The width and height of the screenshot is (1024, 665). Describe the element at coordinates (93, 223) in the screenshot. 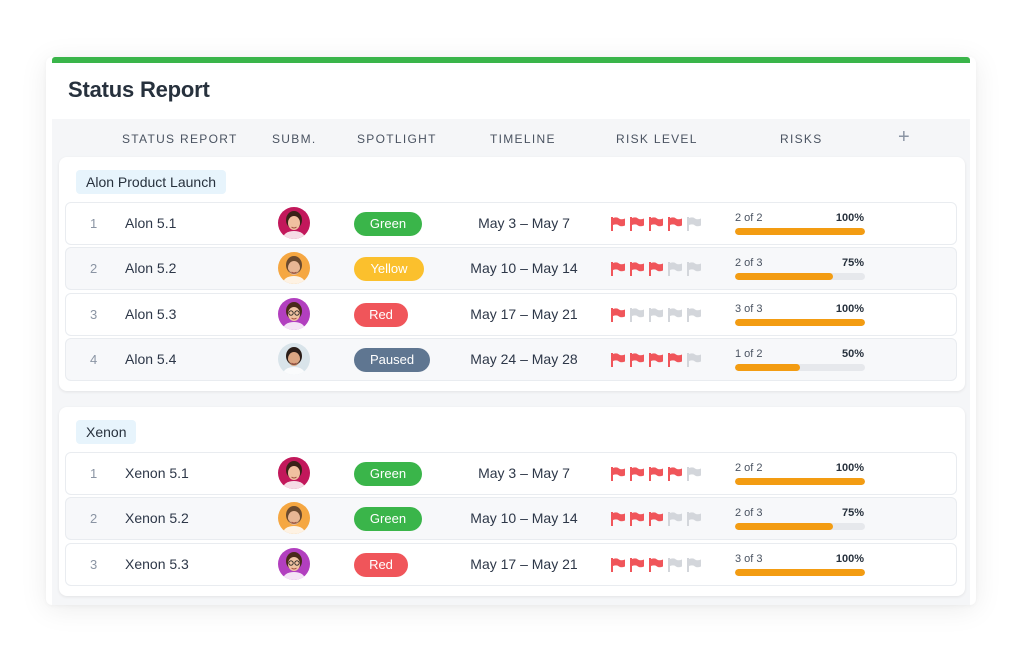

I see `row-number: 1` at that location.